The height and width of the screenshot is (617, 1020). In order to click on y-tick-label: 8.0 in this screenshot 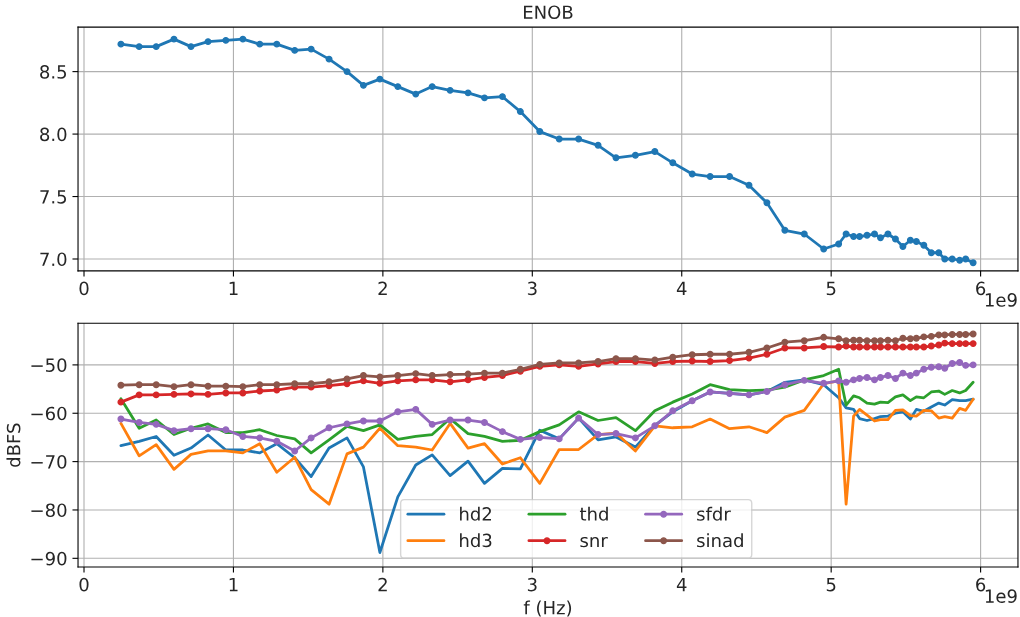, I will do `click(53, 134)`.